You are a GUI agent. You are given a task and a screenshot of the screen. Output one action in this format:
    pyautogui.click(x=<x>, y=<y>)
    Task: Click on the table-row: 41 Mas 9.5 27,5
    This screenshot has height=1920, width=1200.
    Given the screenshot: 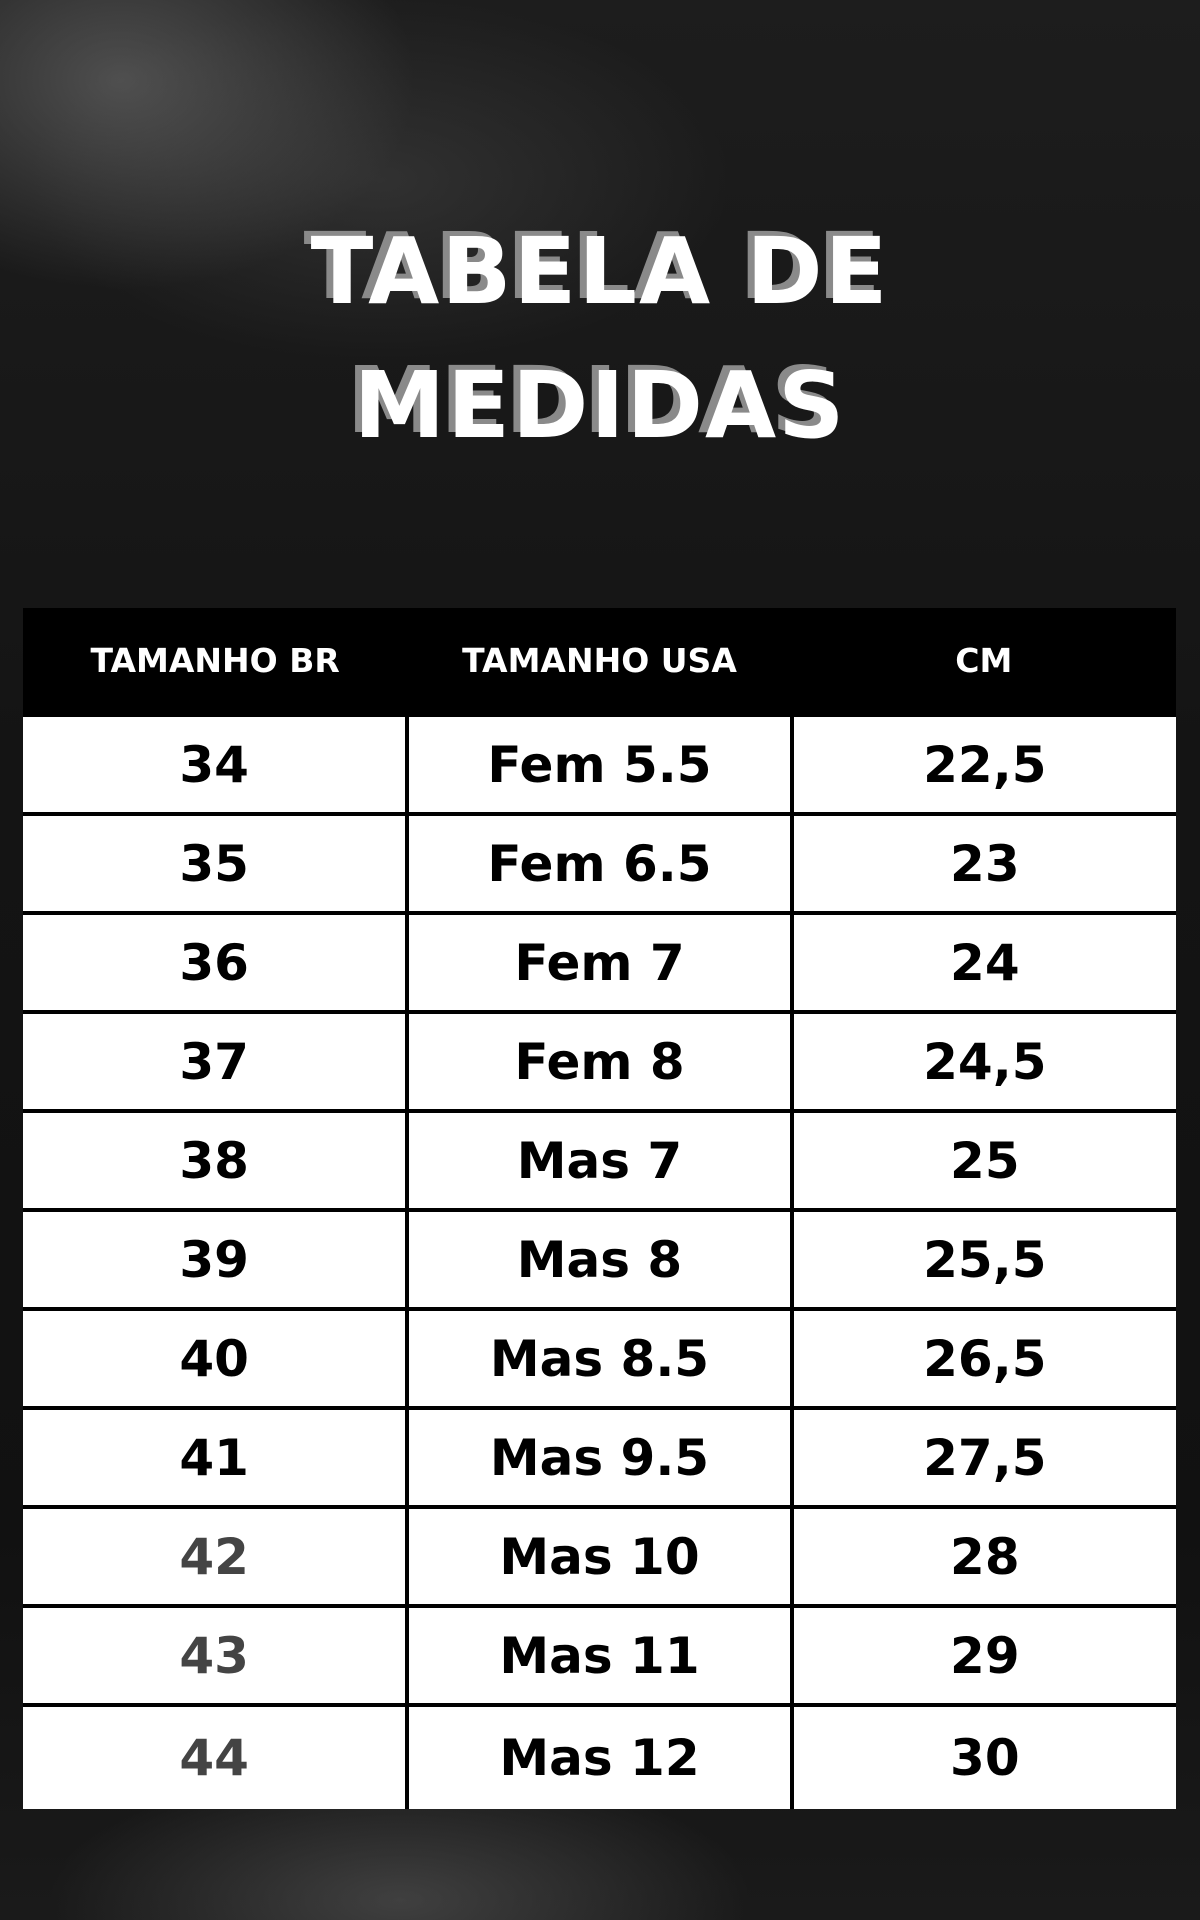 What is the action you would take?
    pyautogui.click(x=599, y=1457)
    